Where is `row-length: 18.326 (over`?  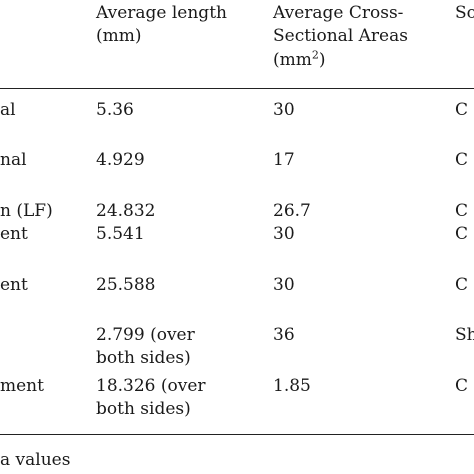 row-length: 18.326 (over is located at coordinates (151, 386).